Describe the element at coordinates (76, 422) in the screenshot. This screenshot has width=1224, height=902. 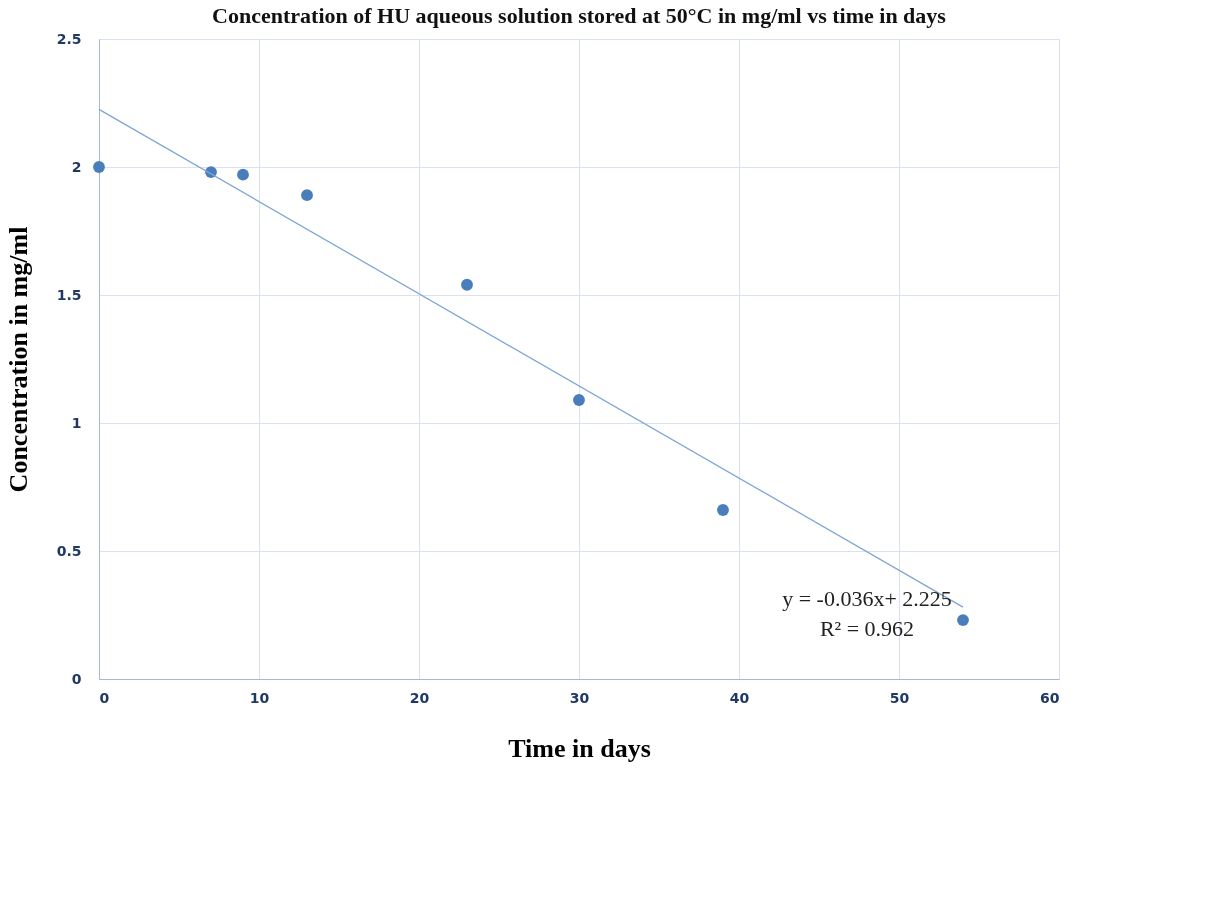
I see `y-tick-label: 1` at that location.